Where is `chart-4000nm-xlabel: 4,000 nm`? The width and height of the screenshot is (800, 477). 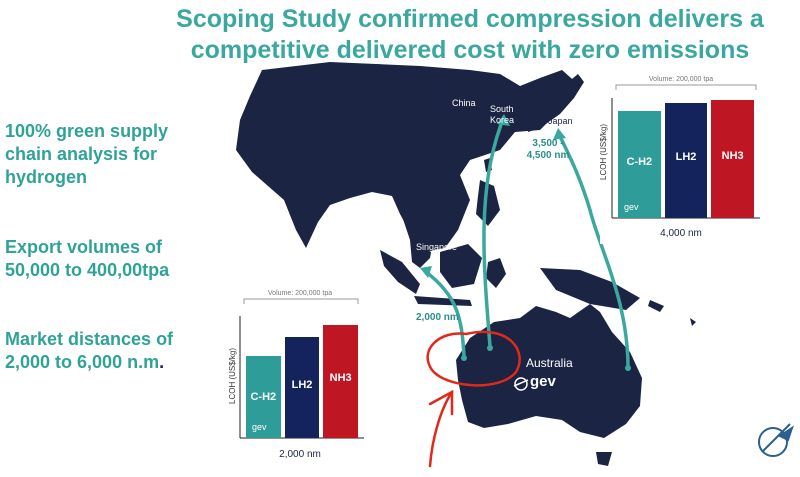
chart-4000nm-xlabel: 4,000 nm is located at coordinates (681, 233).